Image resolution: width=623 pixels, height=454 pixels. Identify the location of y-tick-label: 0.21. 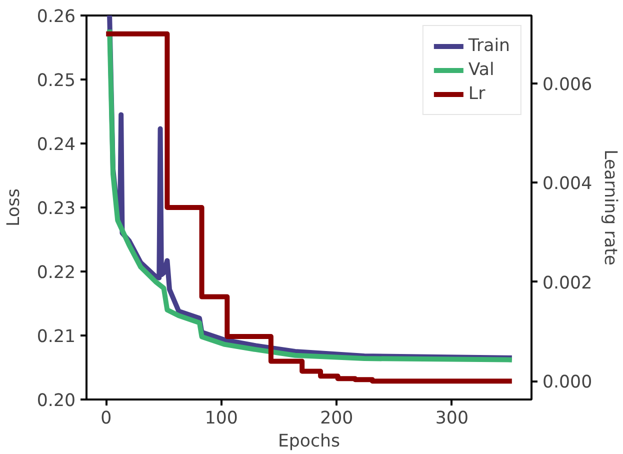
(56, 337).